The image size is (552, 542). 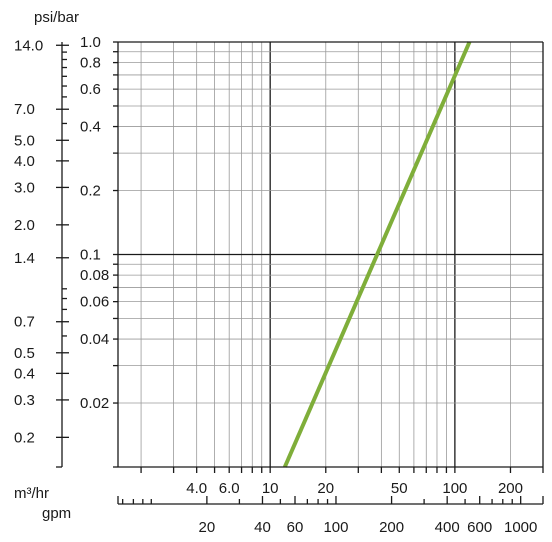 What do you see at coordinates (56, 513) in the screenshot?
I see `gpm-axis-title: gpm` at bounding box center [56, 513].